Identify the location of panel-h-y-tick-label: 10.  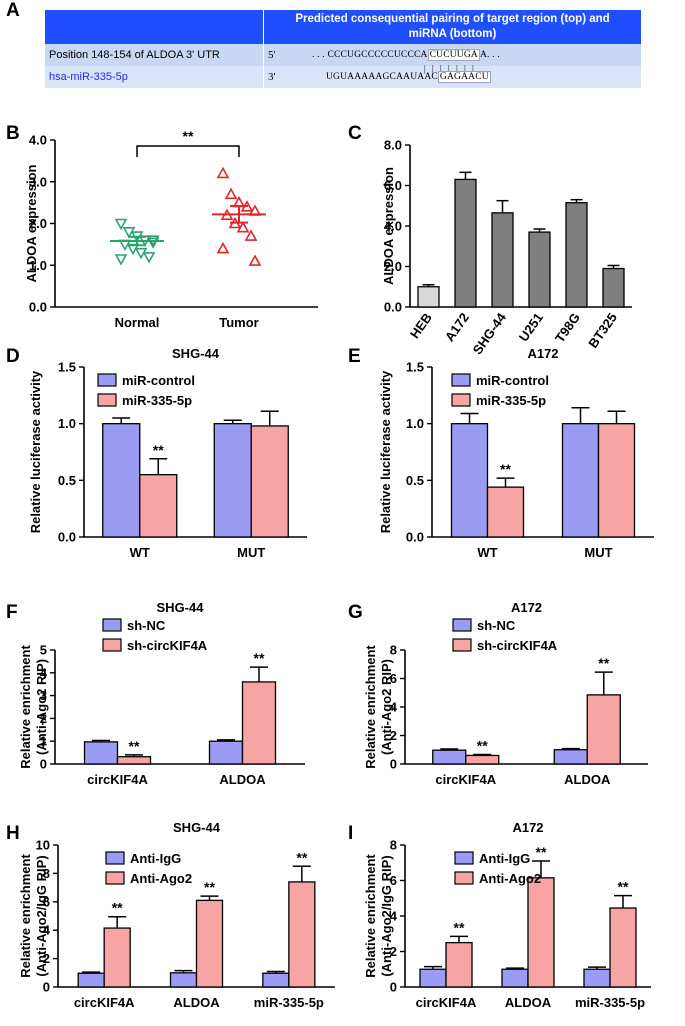
(43, 845).